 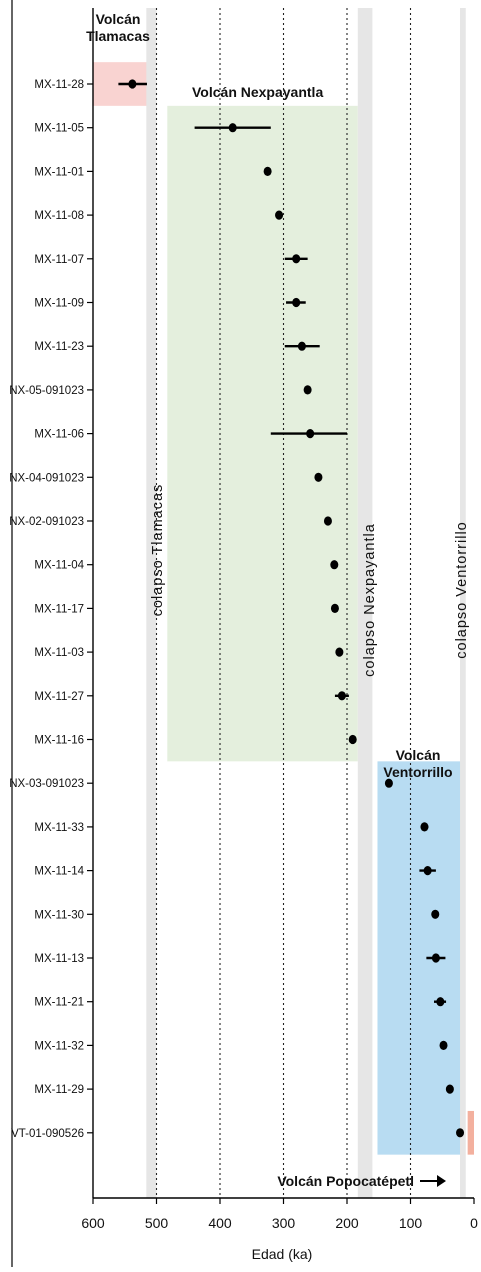 What do you see at coordinates (474, 1223) in the screenshot?
I see `x-tick-label: 0` at bounding box center [474, 1223].